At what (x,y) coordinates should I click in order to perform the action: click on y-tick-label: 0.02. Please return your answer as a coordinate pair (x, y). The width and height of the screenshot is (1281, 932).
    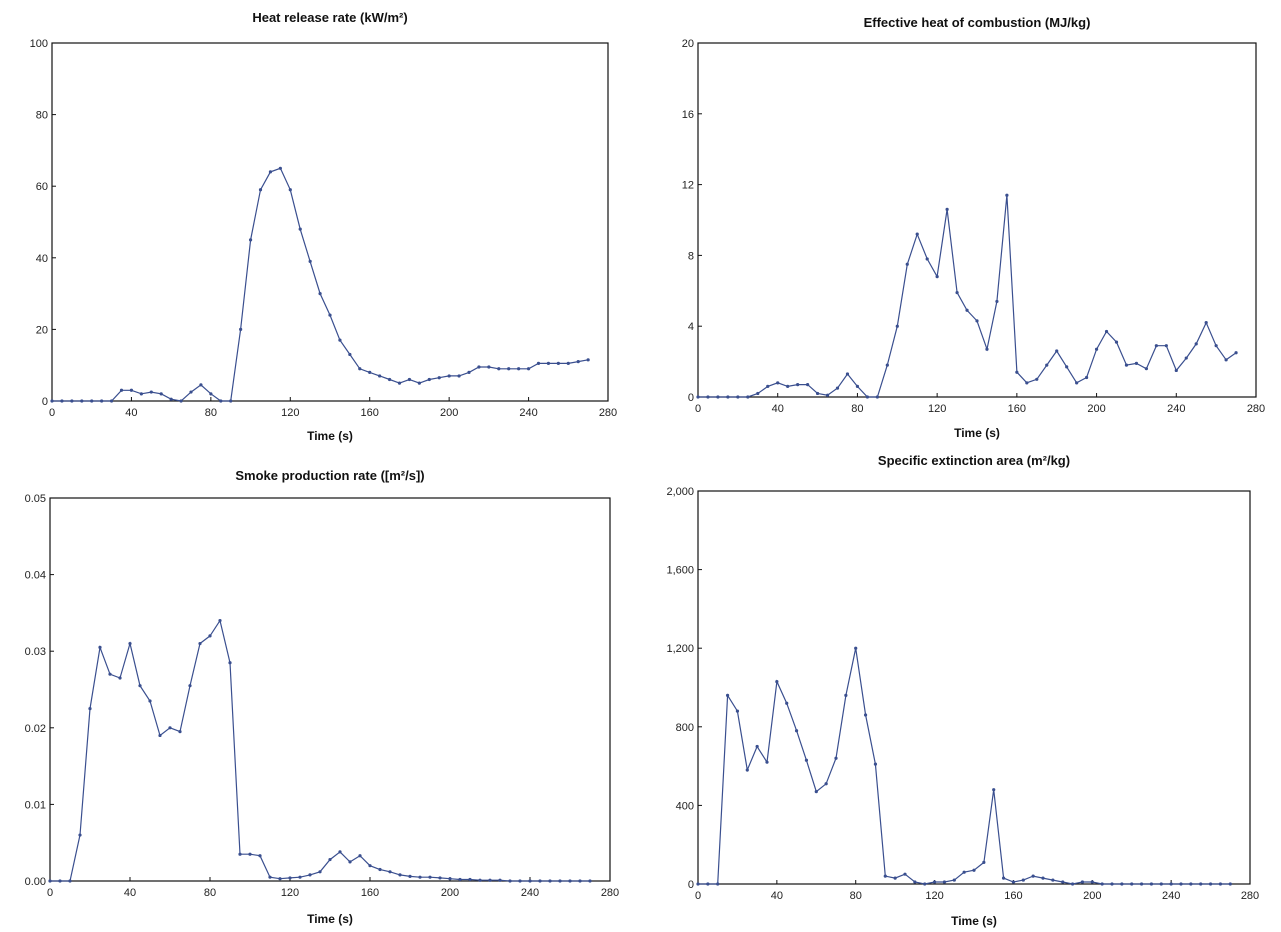
    Looking at the image, I should click on (35, 729).